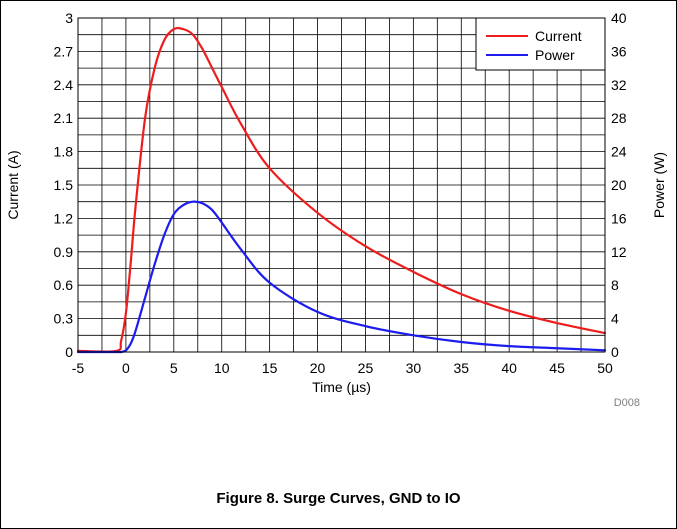 The height and width of the screenshot is (529, 677). Describe the element at coordinates (619, 152) in the screenshot. I see `y2-tick-label: 24` at that location.